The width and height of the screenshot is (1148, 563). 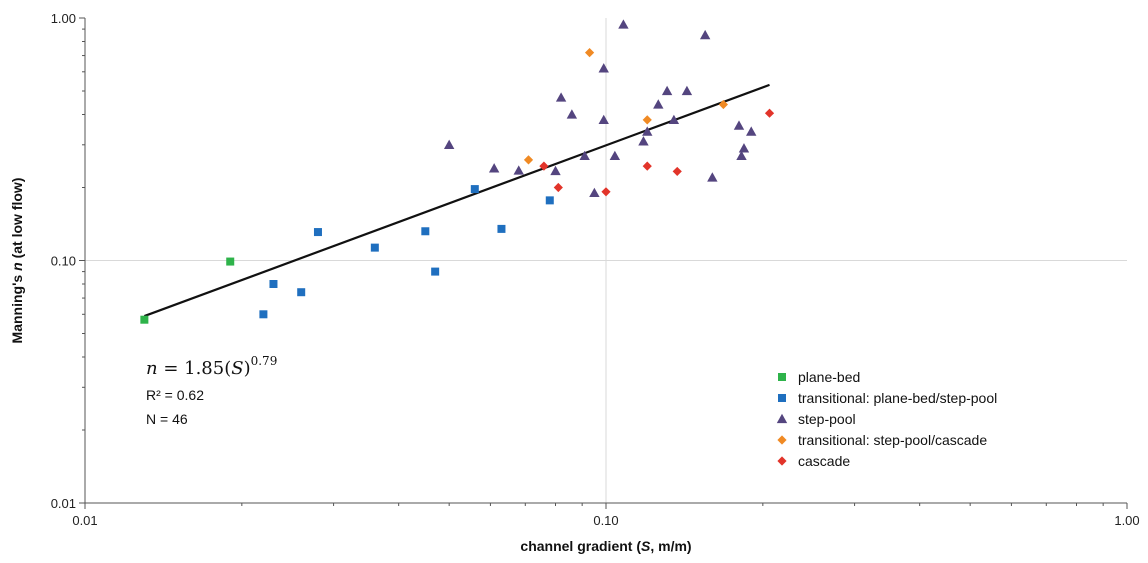 I want to click on legend-label-0: plane-bed, so click(x=829, y=377).